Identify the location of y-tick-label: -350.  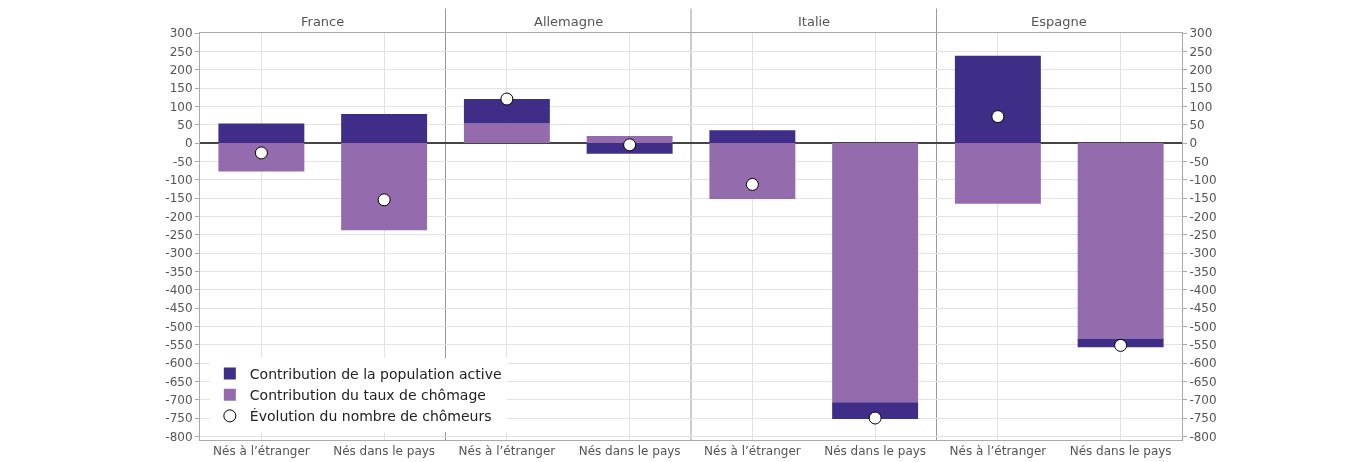
(179, 271).